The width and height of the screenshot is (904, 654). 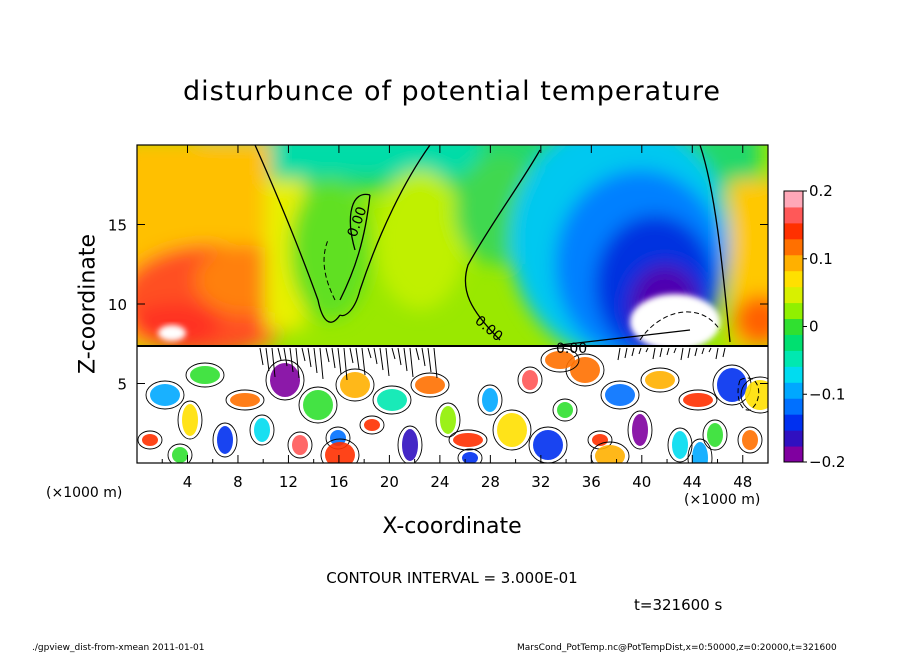 I want to click on x-tick-label: 44, so click(x=692, y=482).